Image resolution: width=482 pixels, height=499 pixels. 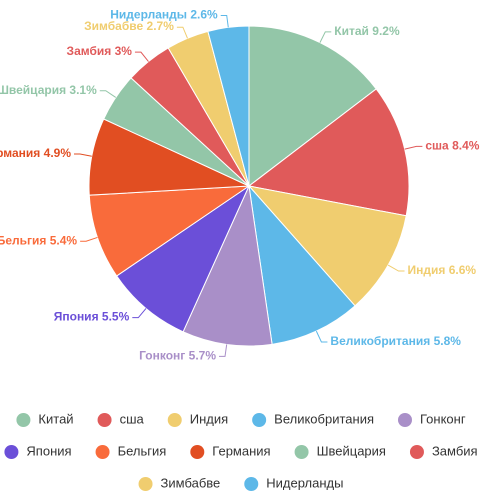 I want to click on data-label: Великобритания 5.8%, so click(x=395, y=341).